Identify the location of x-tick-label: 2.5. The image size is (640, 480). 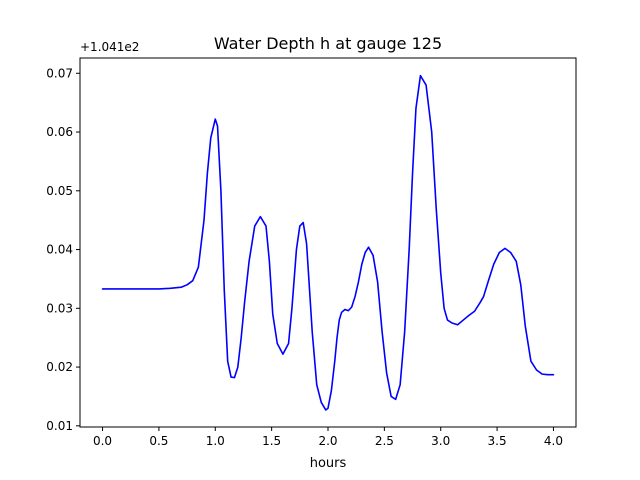
(384, 441).